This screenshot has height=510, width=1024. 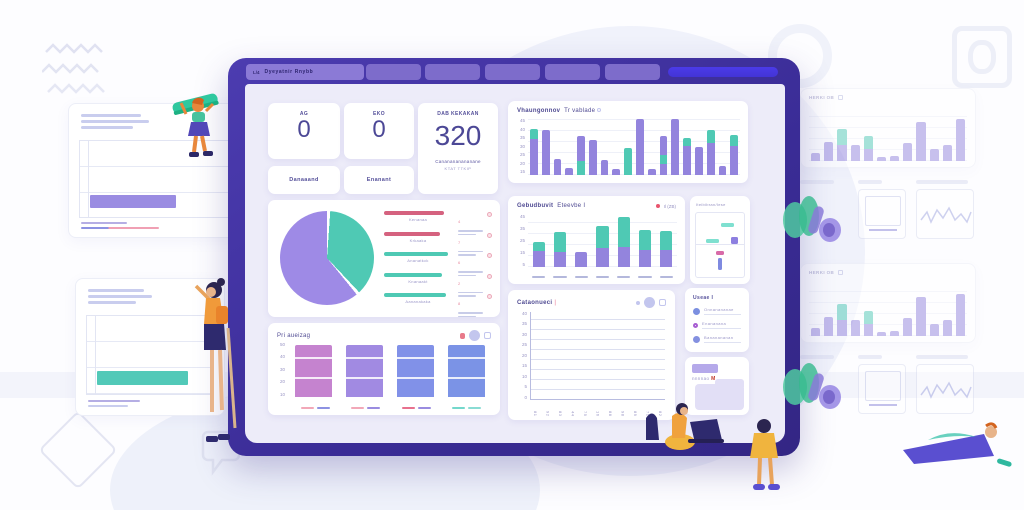 What do you see at coordinates (597, 356) in the screenshot?
I see `plot-area` at bounding box center [597, 356].